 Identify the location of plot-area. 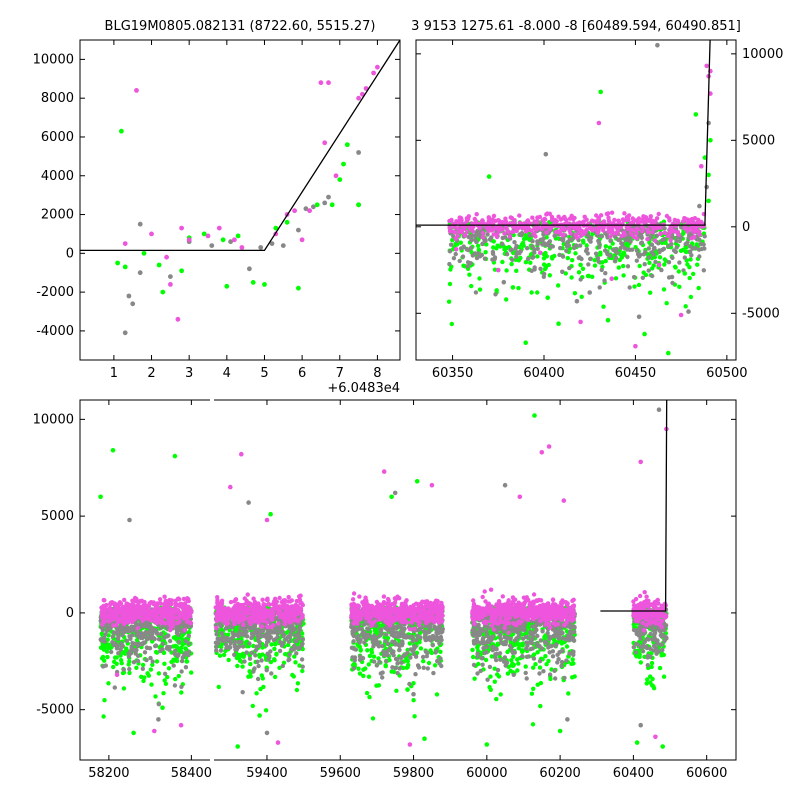
(240, 188).